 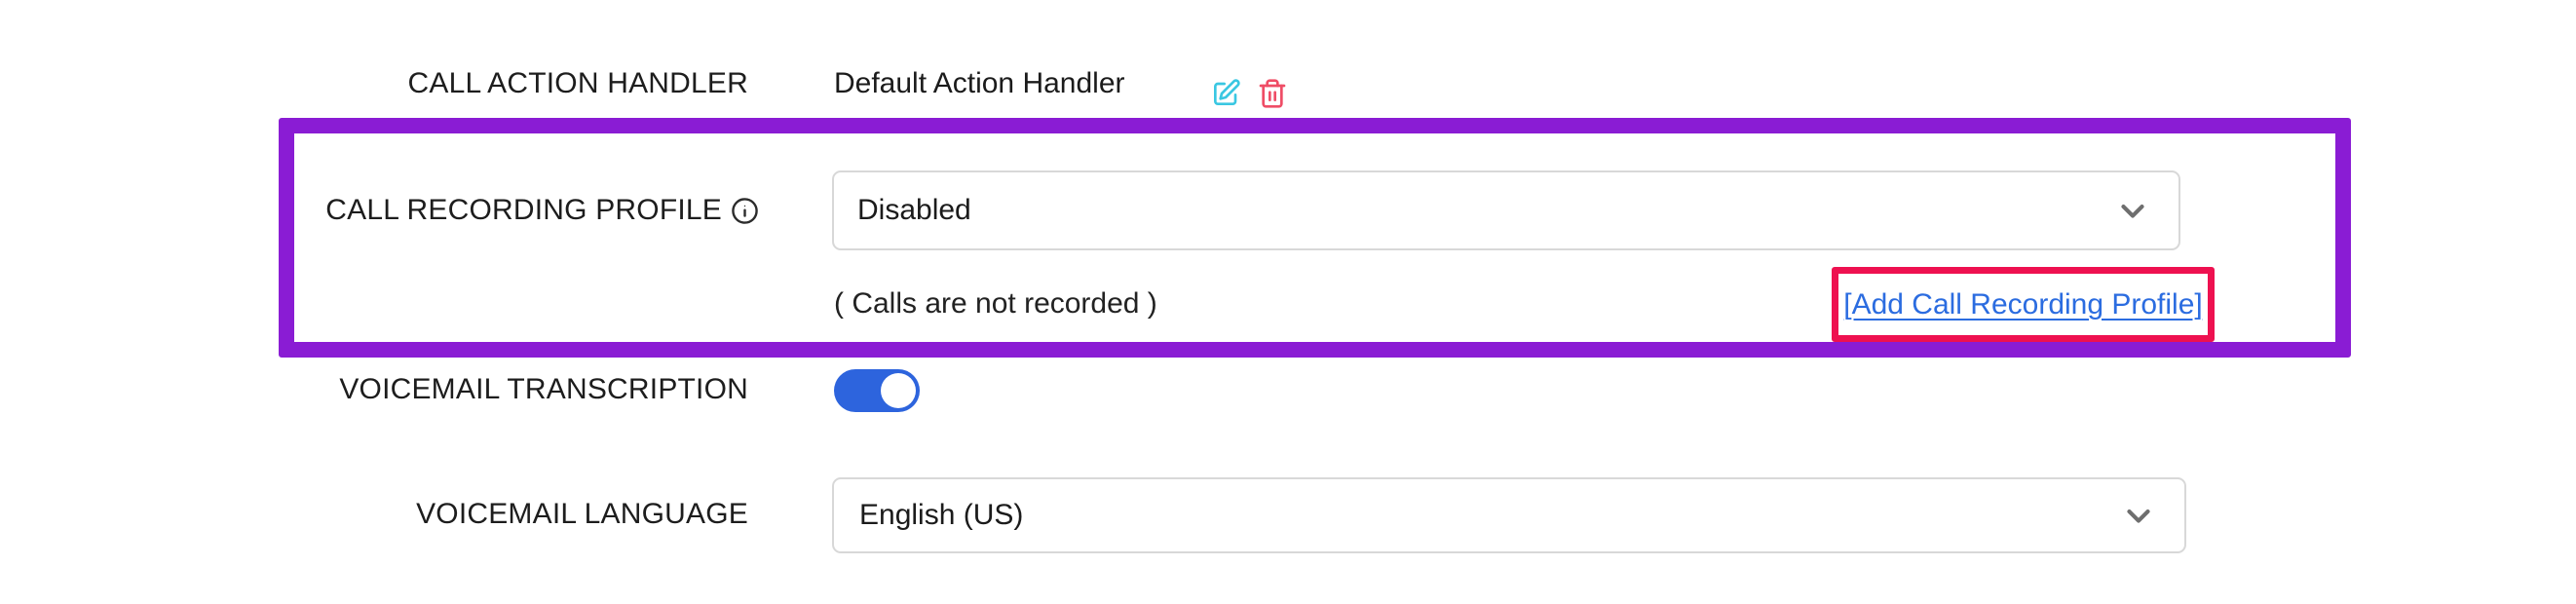 What do you see at coordinates (914, 210) in the screenshot?
I see `call-recording-profile-selected-value: Disabled` at bounding box center [914, 210].